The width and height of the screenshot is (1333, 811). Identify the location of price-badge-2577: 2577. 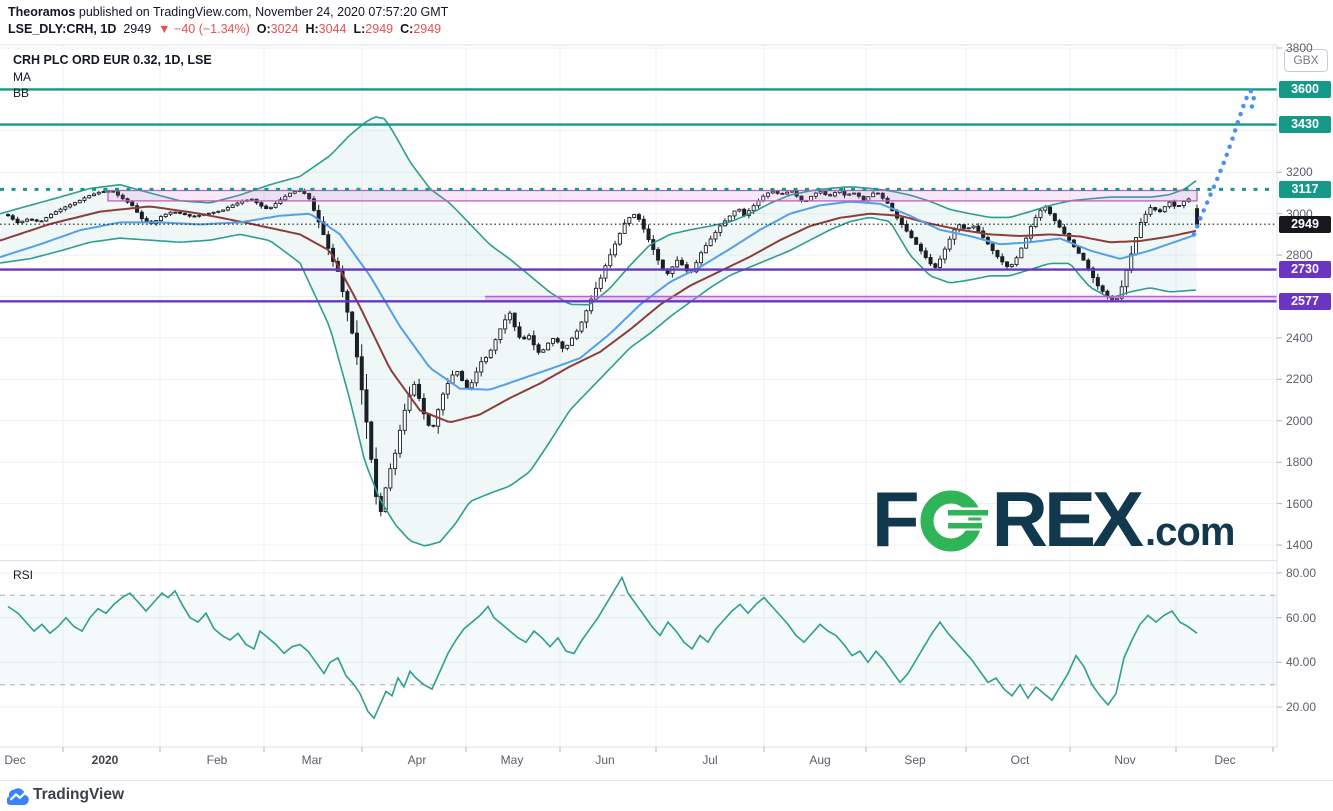
(1305, 301).